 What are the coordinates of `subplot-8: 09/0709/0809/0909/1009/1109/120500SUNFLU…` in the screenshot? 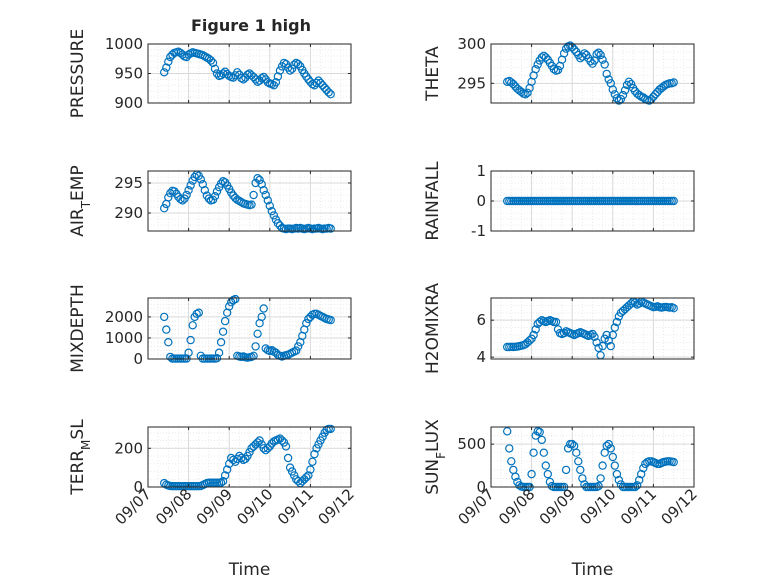 It's located at (562, 499).